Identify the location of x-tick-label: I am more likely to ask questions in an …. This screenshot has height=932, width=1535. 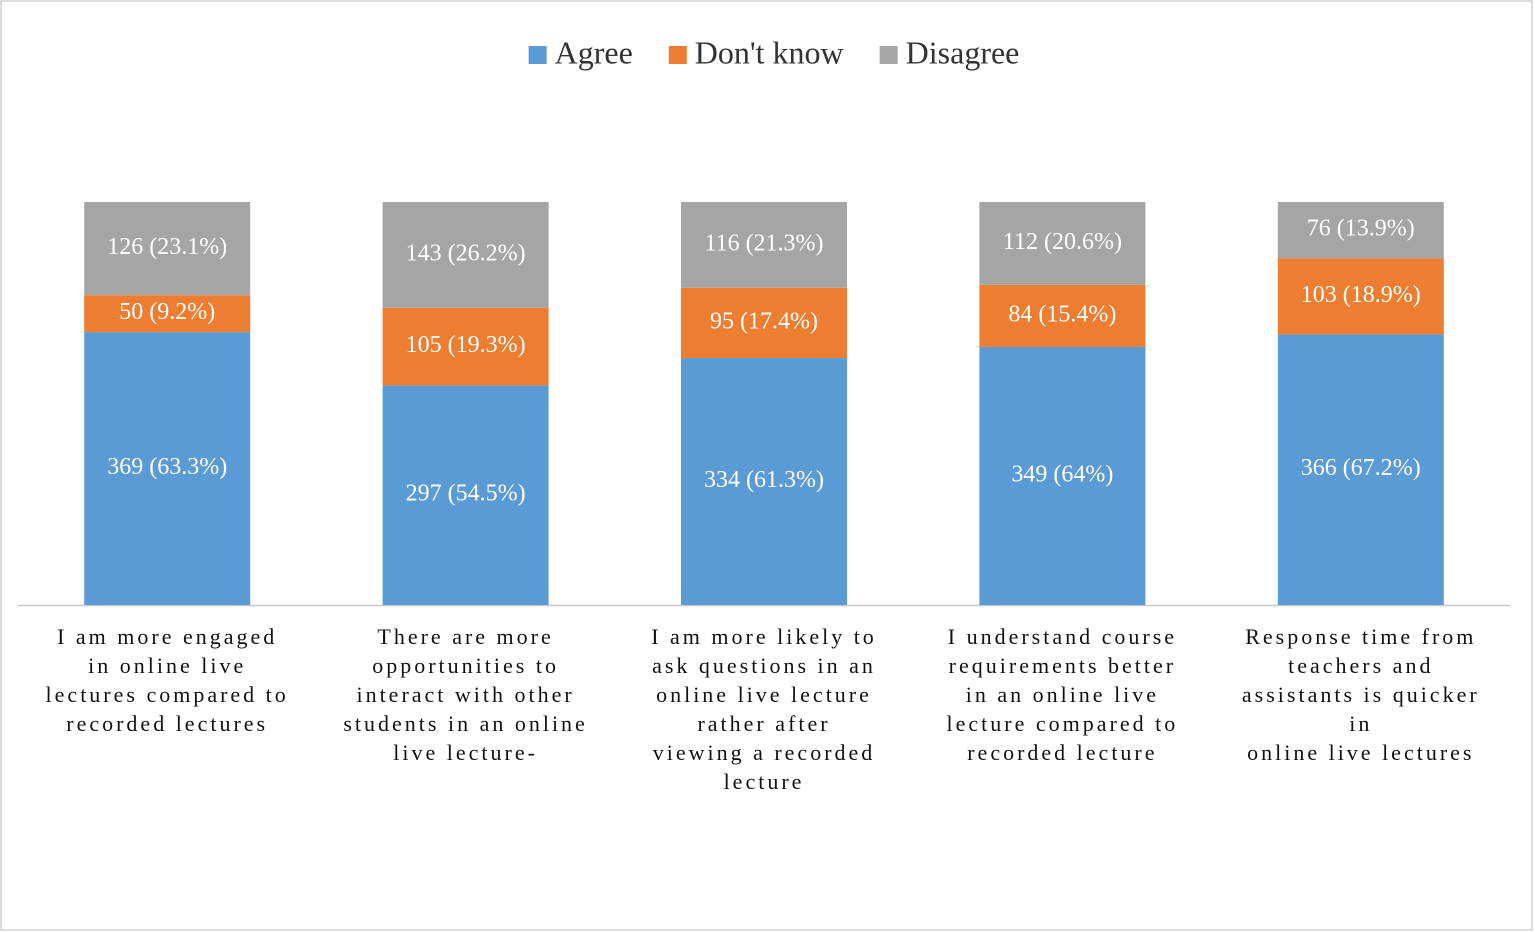
(764, 709).